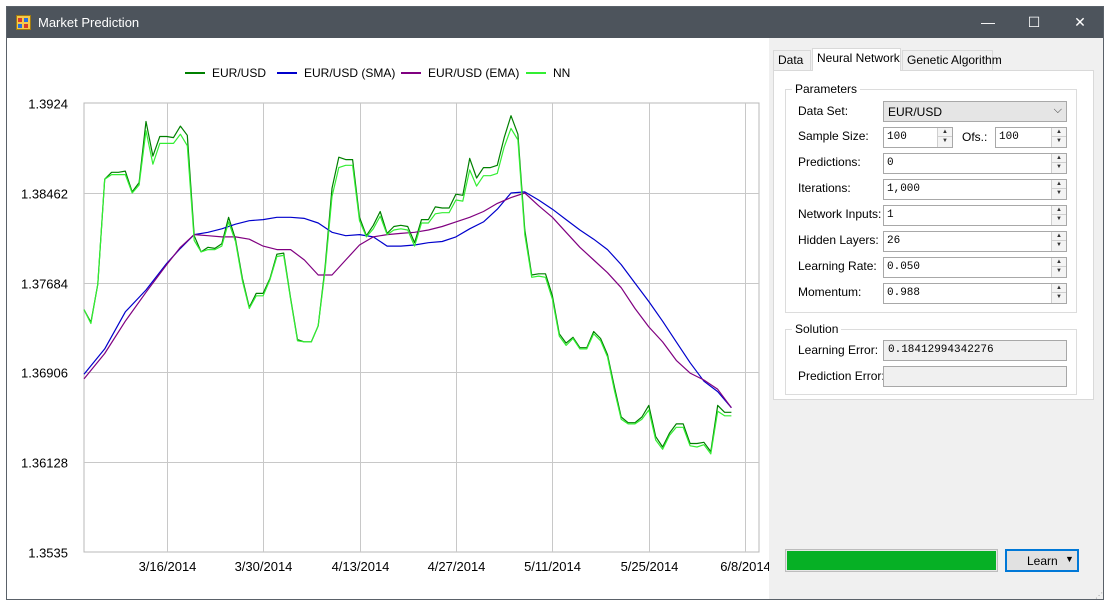  Describe the element at coordinates (1057, 110) in the screenshot. I see `chevron-down-icon: ⌵` at that location.